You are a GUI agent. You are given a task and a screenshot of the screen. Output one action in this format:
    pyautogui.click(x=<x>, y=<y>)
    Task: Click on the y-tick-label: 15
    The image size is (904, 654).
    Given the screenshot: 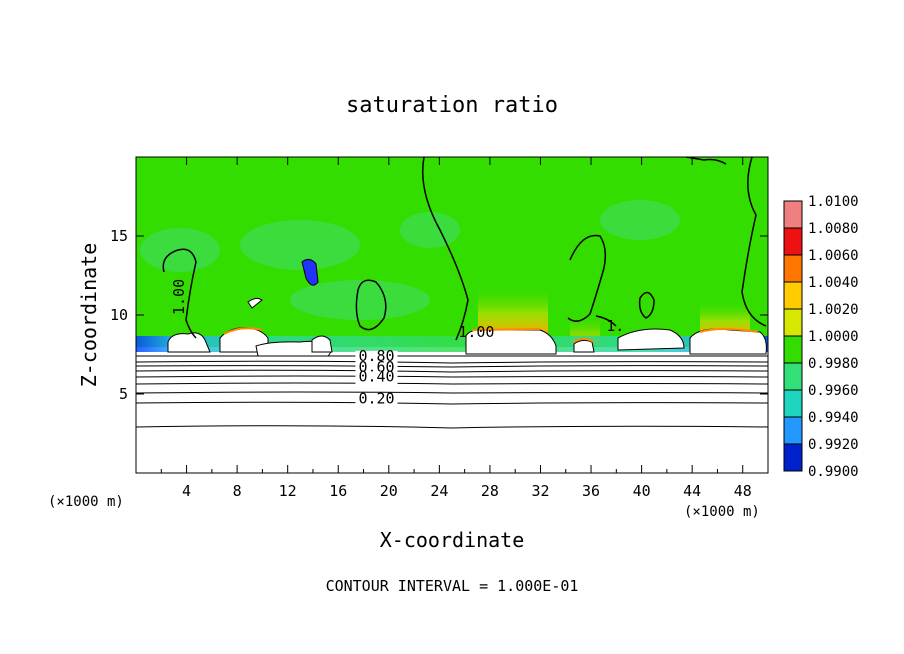 What is the action you would take?
    pyautogui.click(x=119, y=236)
    